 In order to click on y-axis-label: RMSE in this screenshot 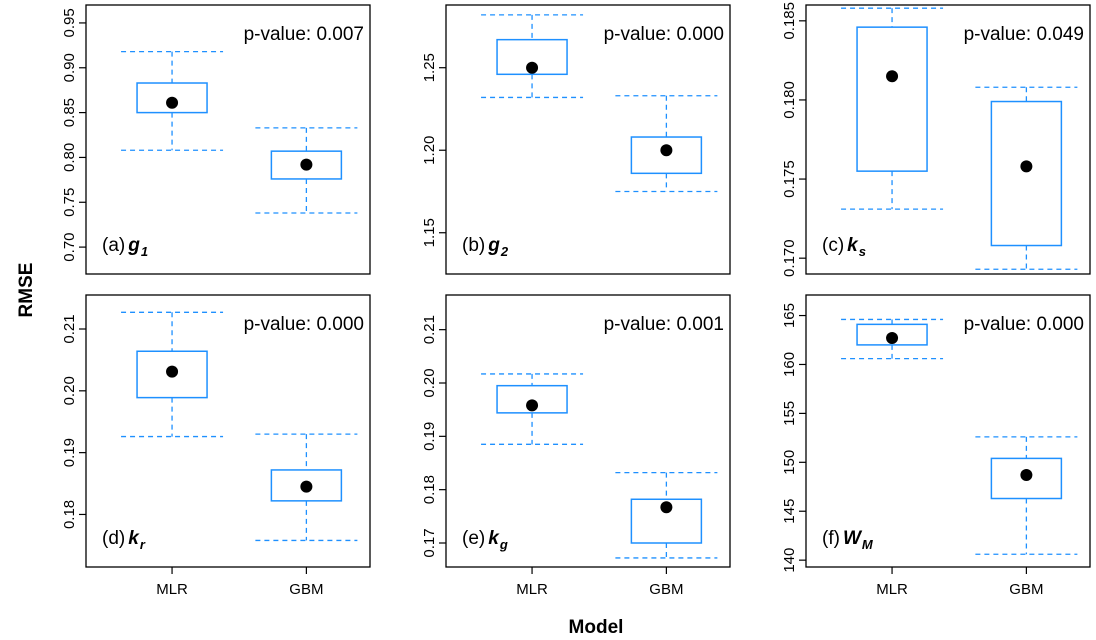, I will do `click(26, 290)`.